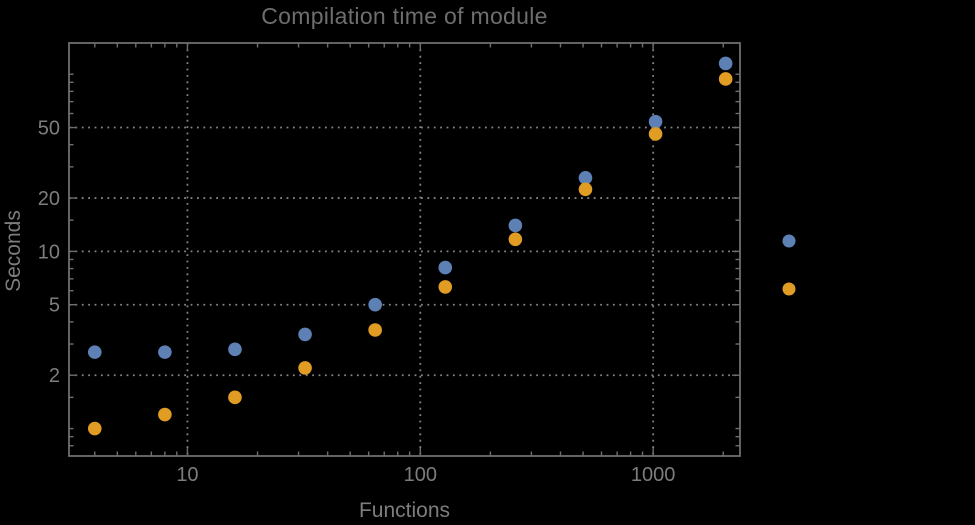  Describe the element at coordinates (404, 510) in the screenshot. I see `x-axis-label: Functions` at that location.